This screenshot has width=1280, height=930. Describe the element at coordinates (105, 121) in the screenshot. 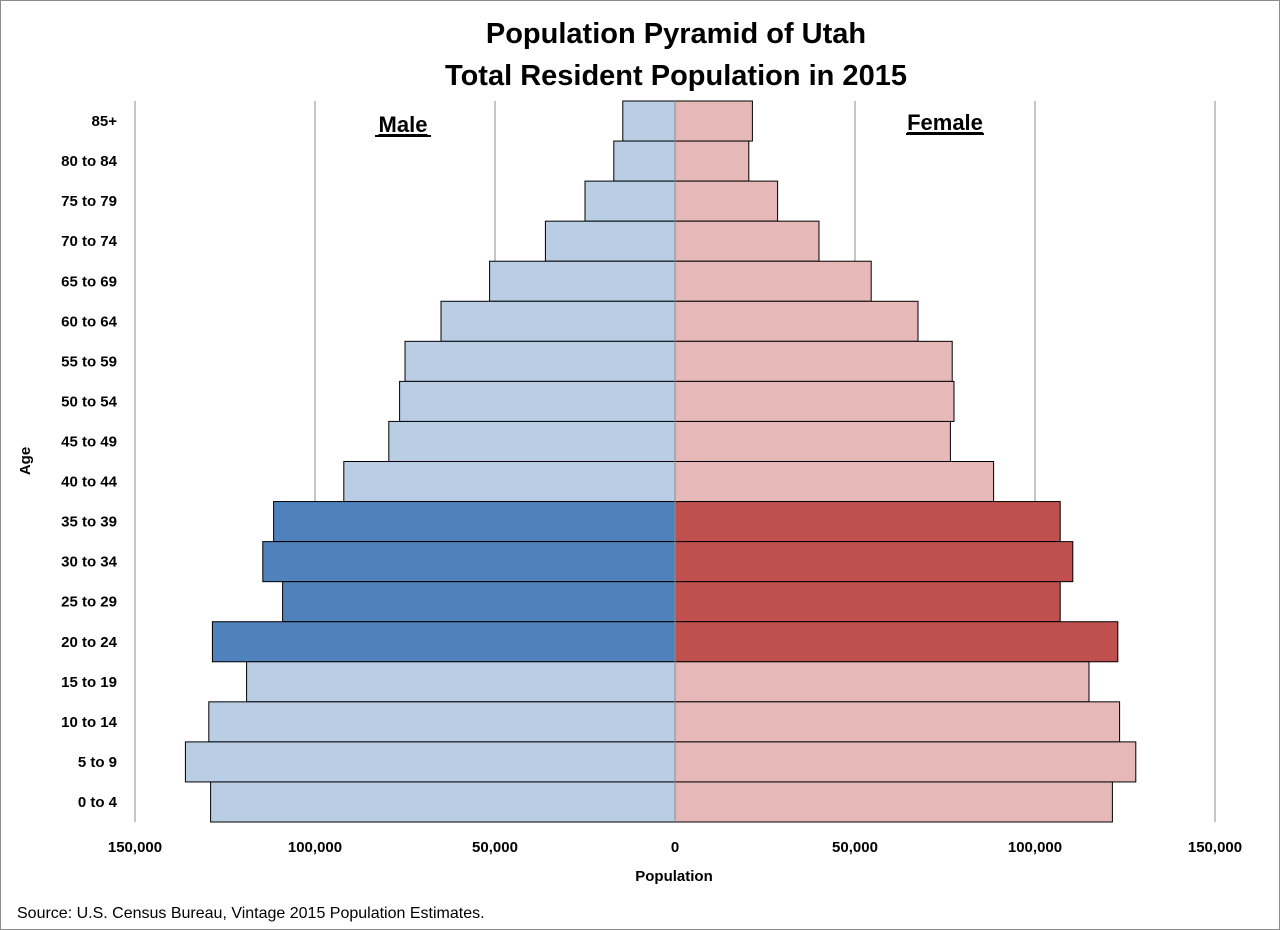

I see `age-category-label: 85+` at that location.